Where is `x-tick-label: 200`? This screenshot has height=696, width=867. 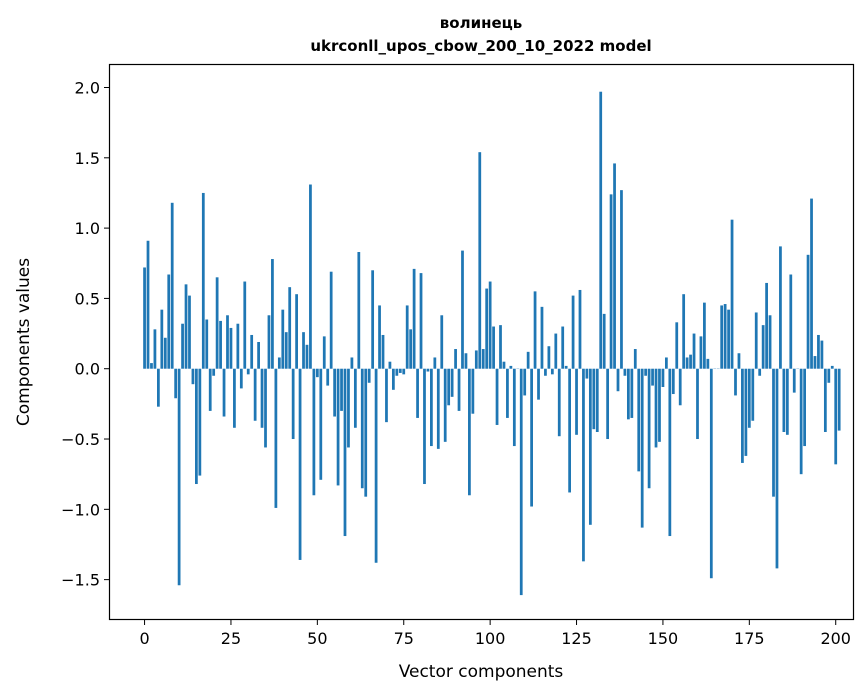
x-tick-label: 200 is located at coordinates (835, 638).